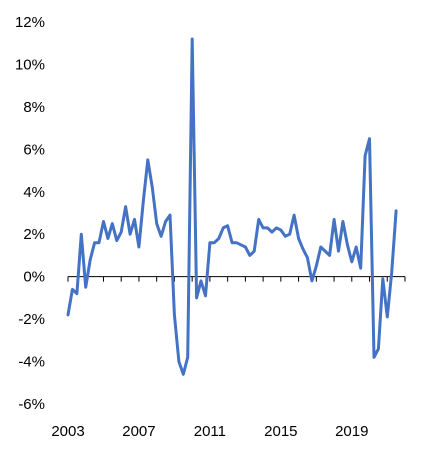 This screenshot has height=455, width=425. Describe the element at coordinates (351, 431) in the screenshot. I see `x-tick-label: 2019` at that location.